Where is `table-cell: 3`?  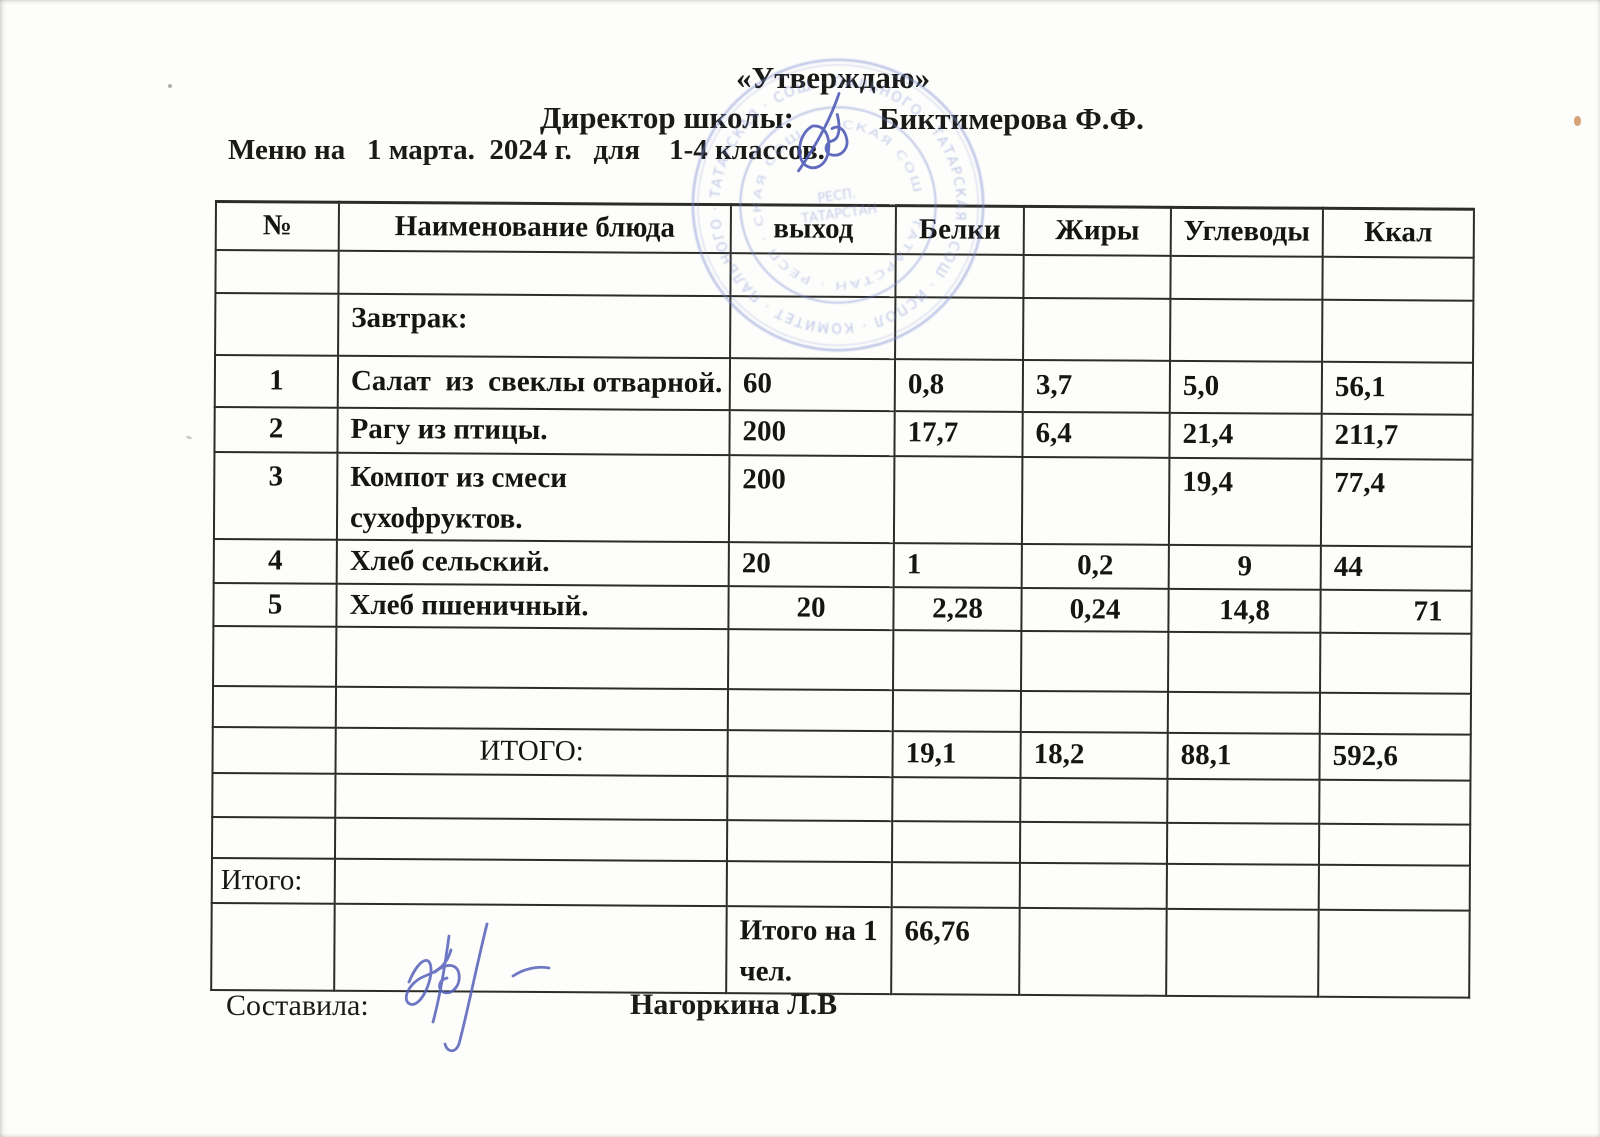 table-cell: 3 is located at coordinates (275, 495).